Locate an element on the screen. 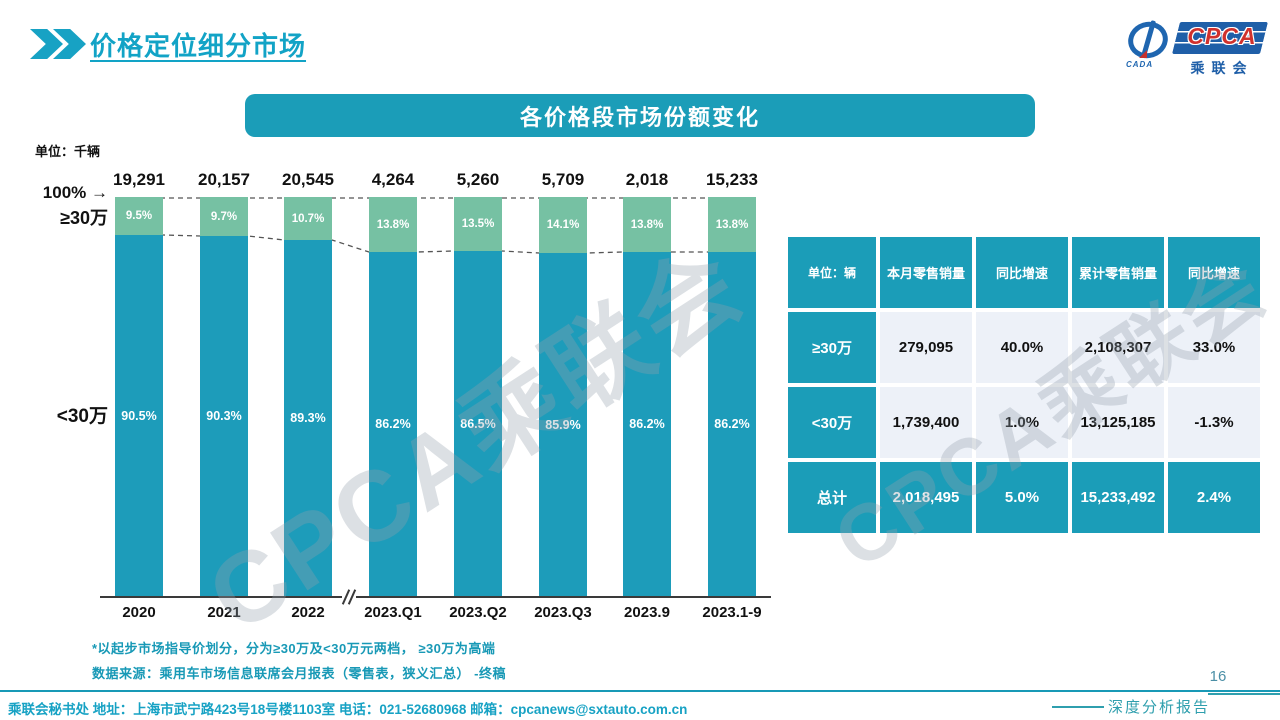 The width and height of the screenshot is (1280, 720). bar-segment-low: 85.9% is located at coordinates (563, 424).